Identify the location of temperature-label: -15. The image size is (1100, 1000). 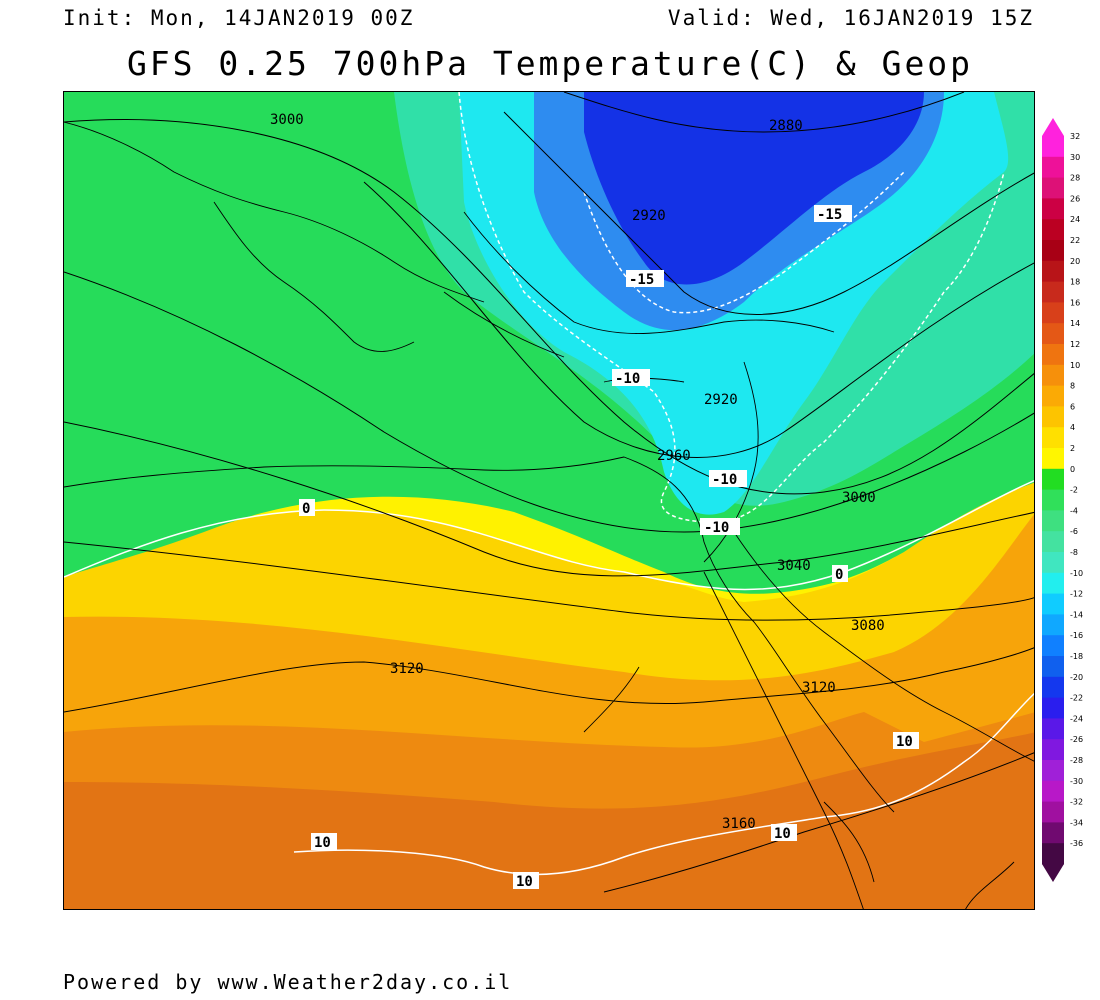
(833, 214).